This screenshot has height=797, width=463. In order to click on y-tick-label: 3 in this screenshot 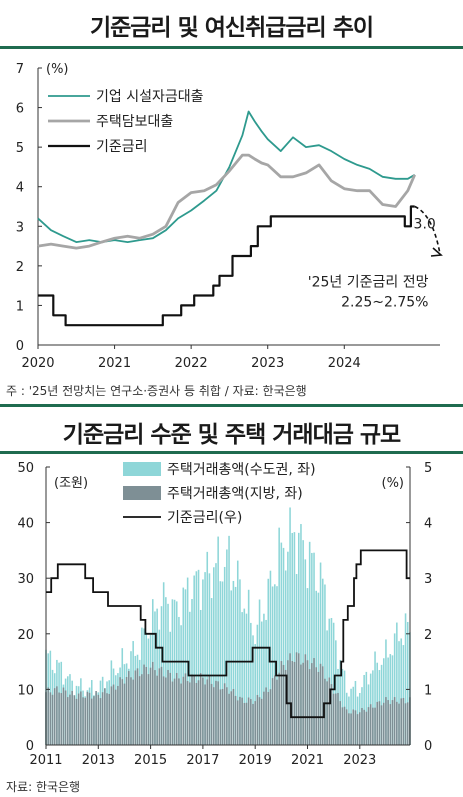, I will do `click(20, 227)`.